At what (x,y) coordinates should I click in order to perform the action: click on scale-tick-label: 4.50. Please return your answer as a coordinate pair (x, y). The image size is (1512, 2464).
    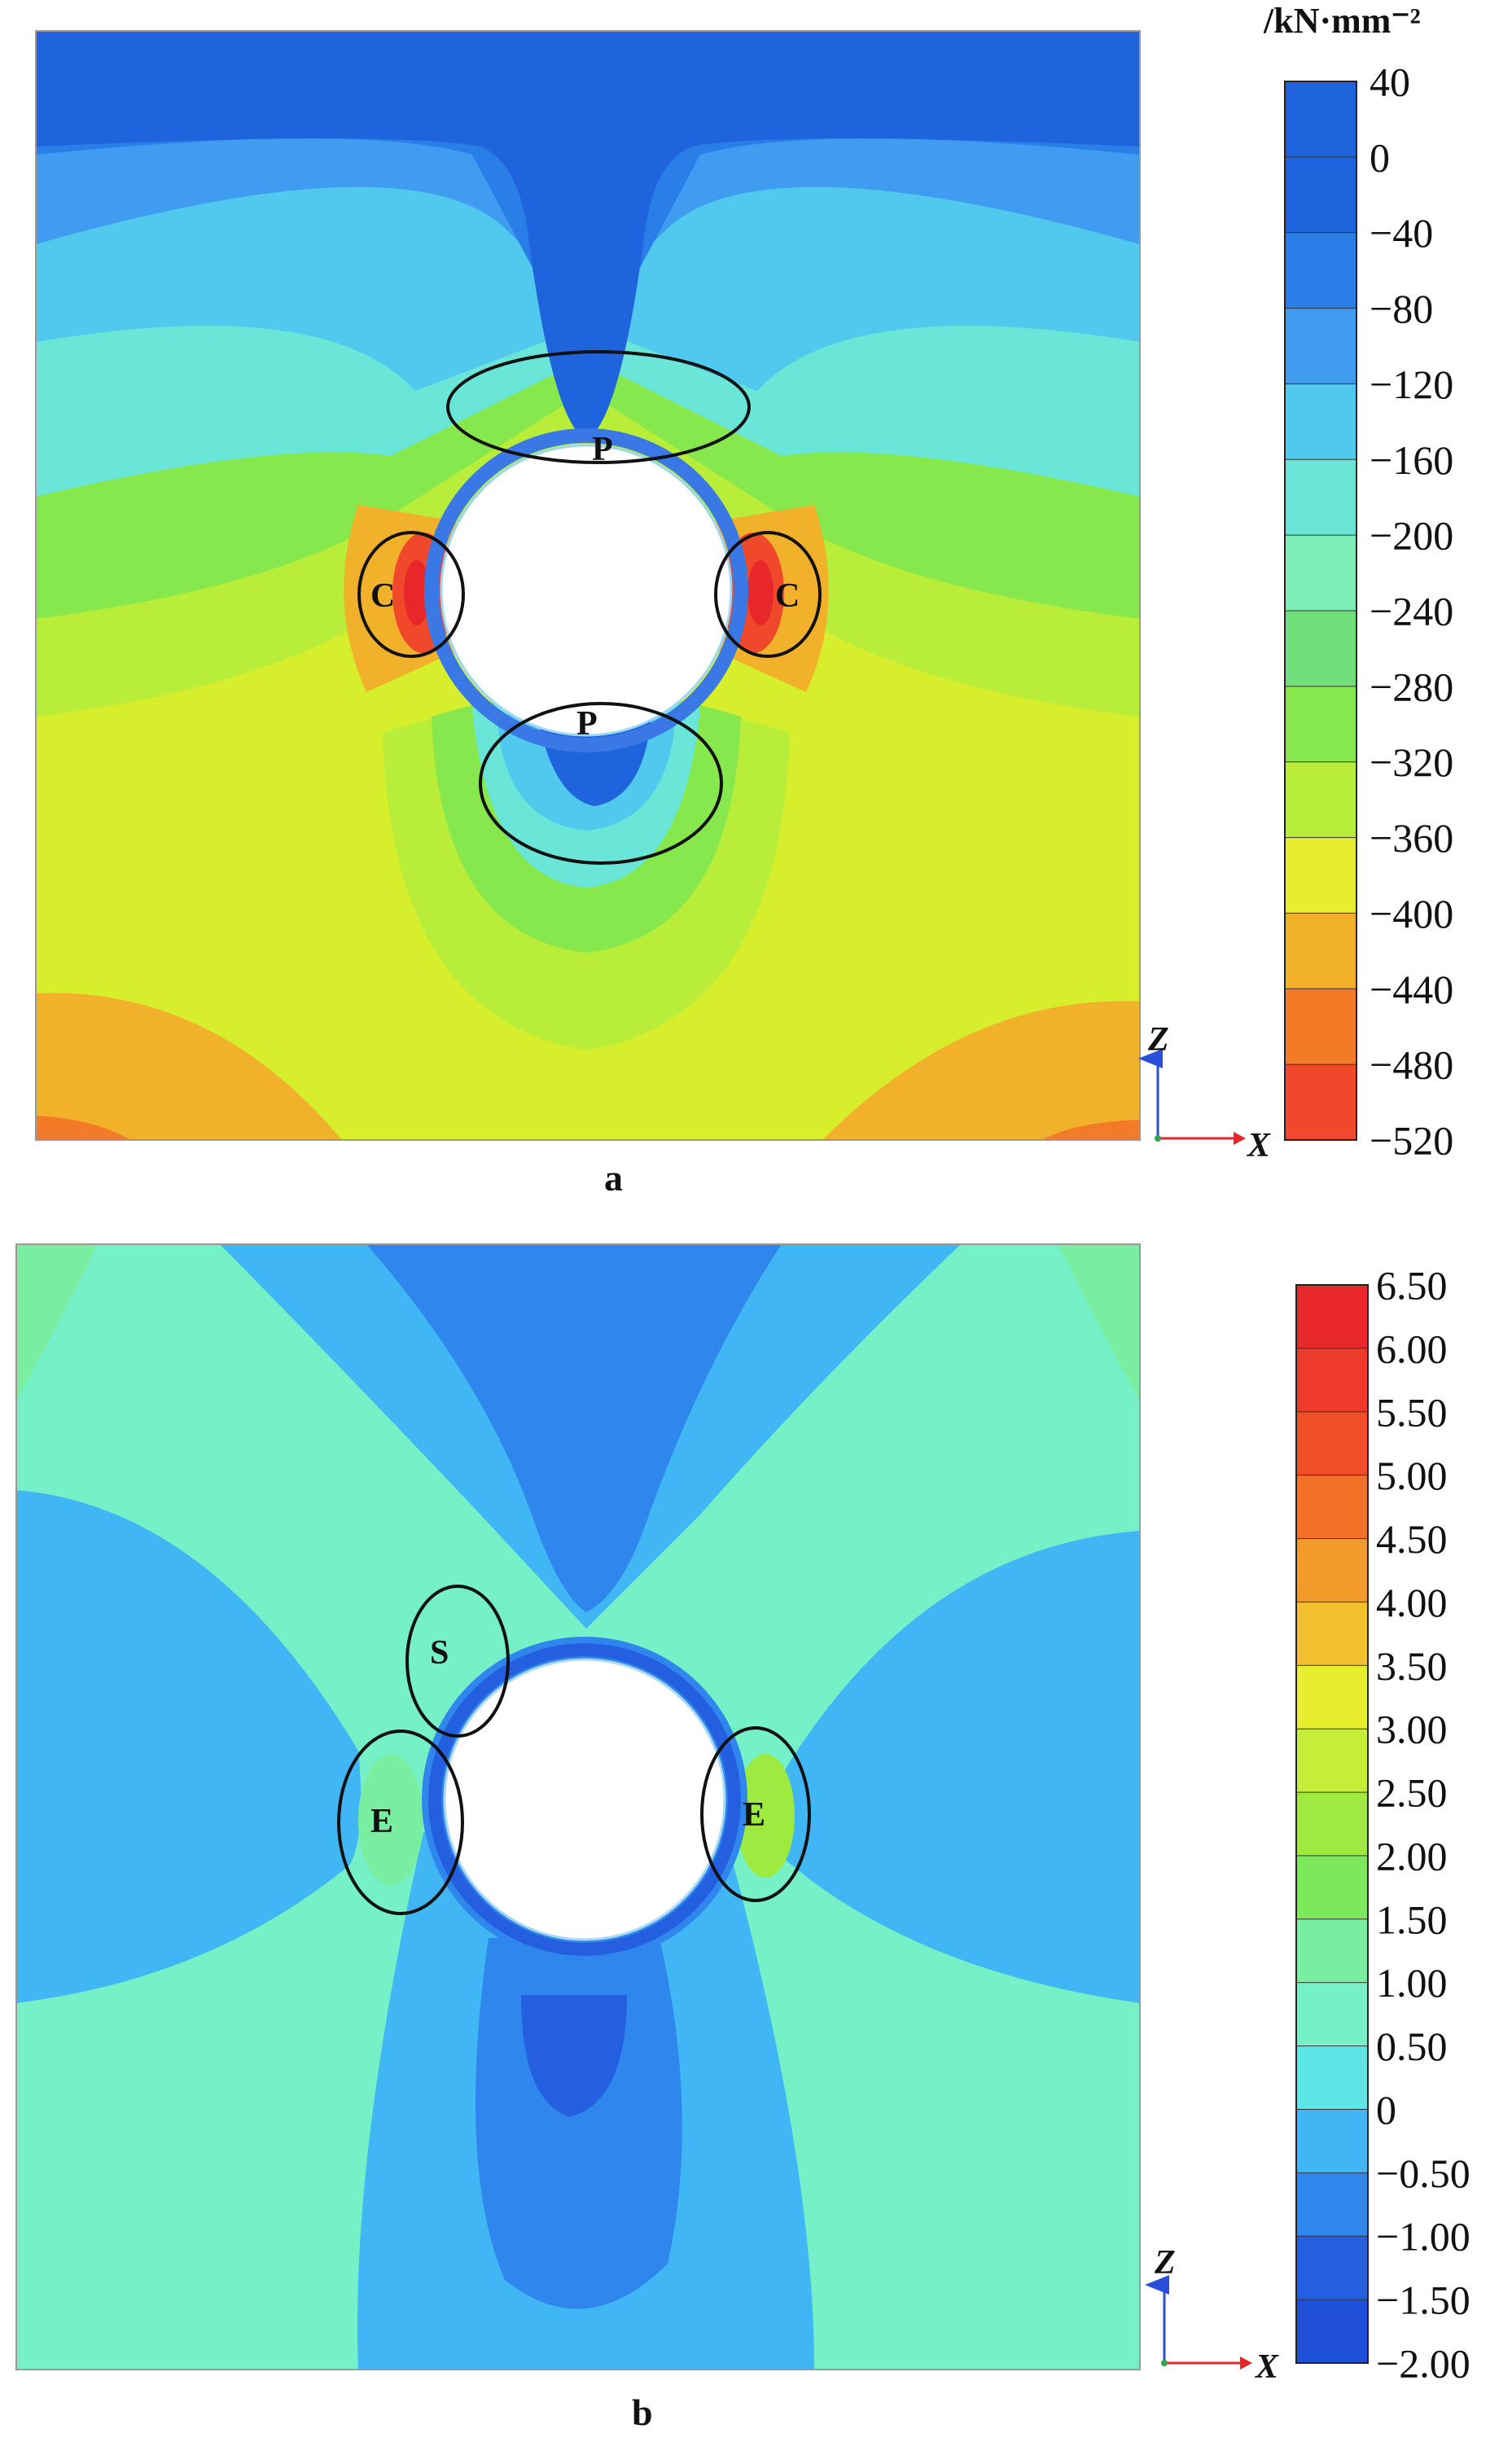
    Looking at the image, I should click on (1412, 1539).